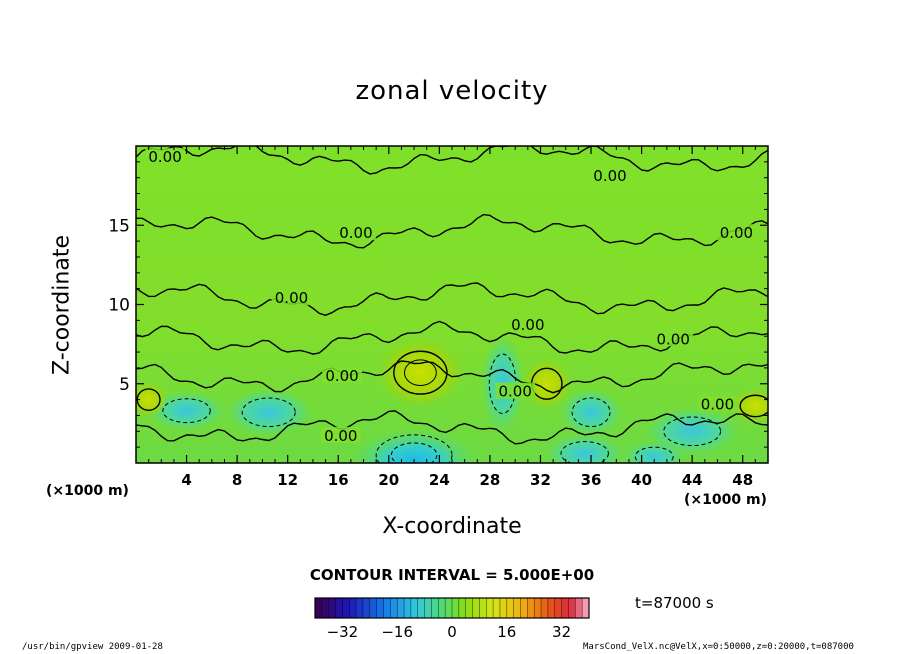 The height and width of the screenshot is (654, 904). I want to click on xtick-label-1: 8, so click(237, 480).